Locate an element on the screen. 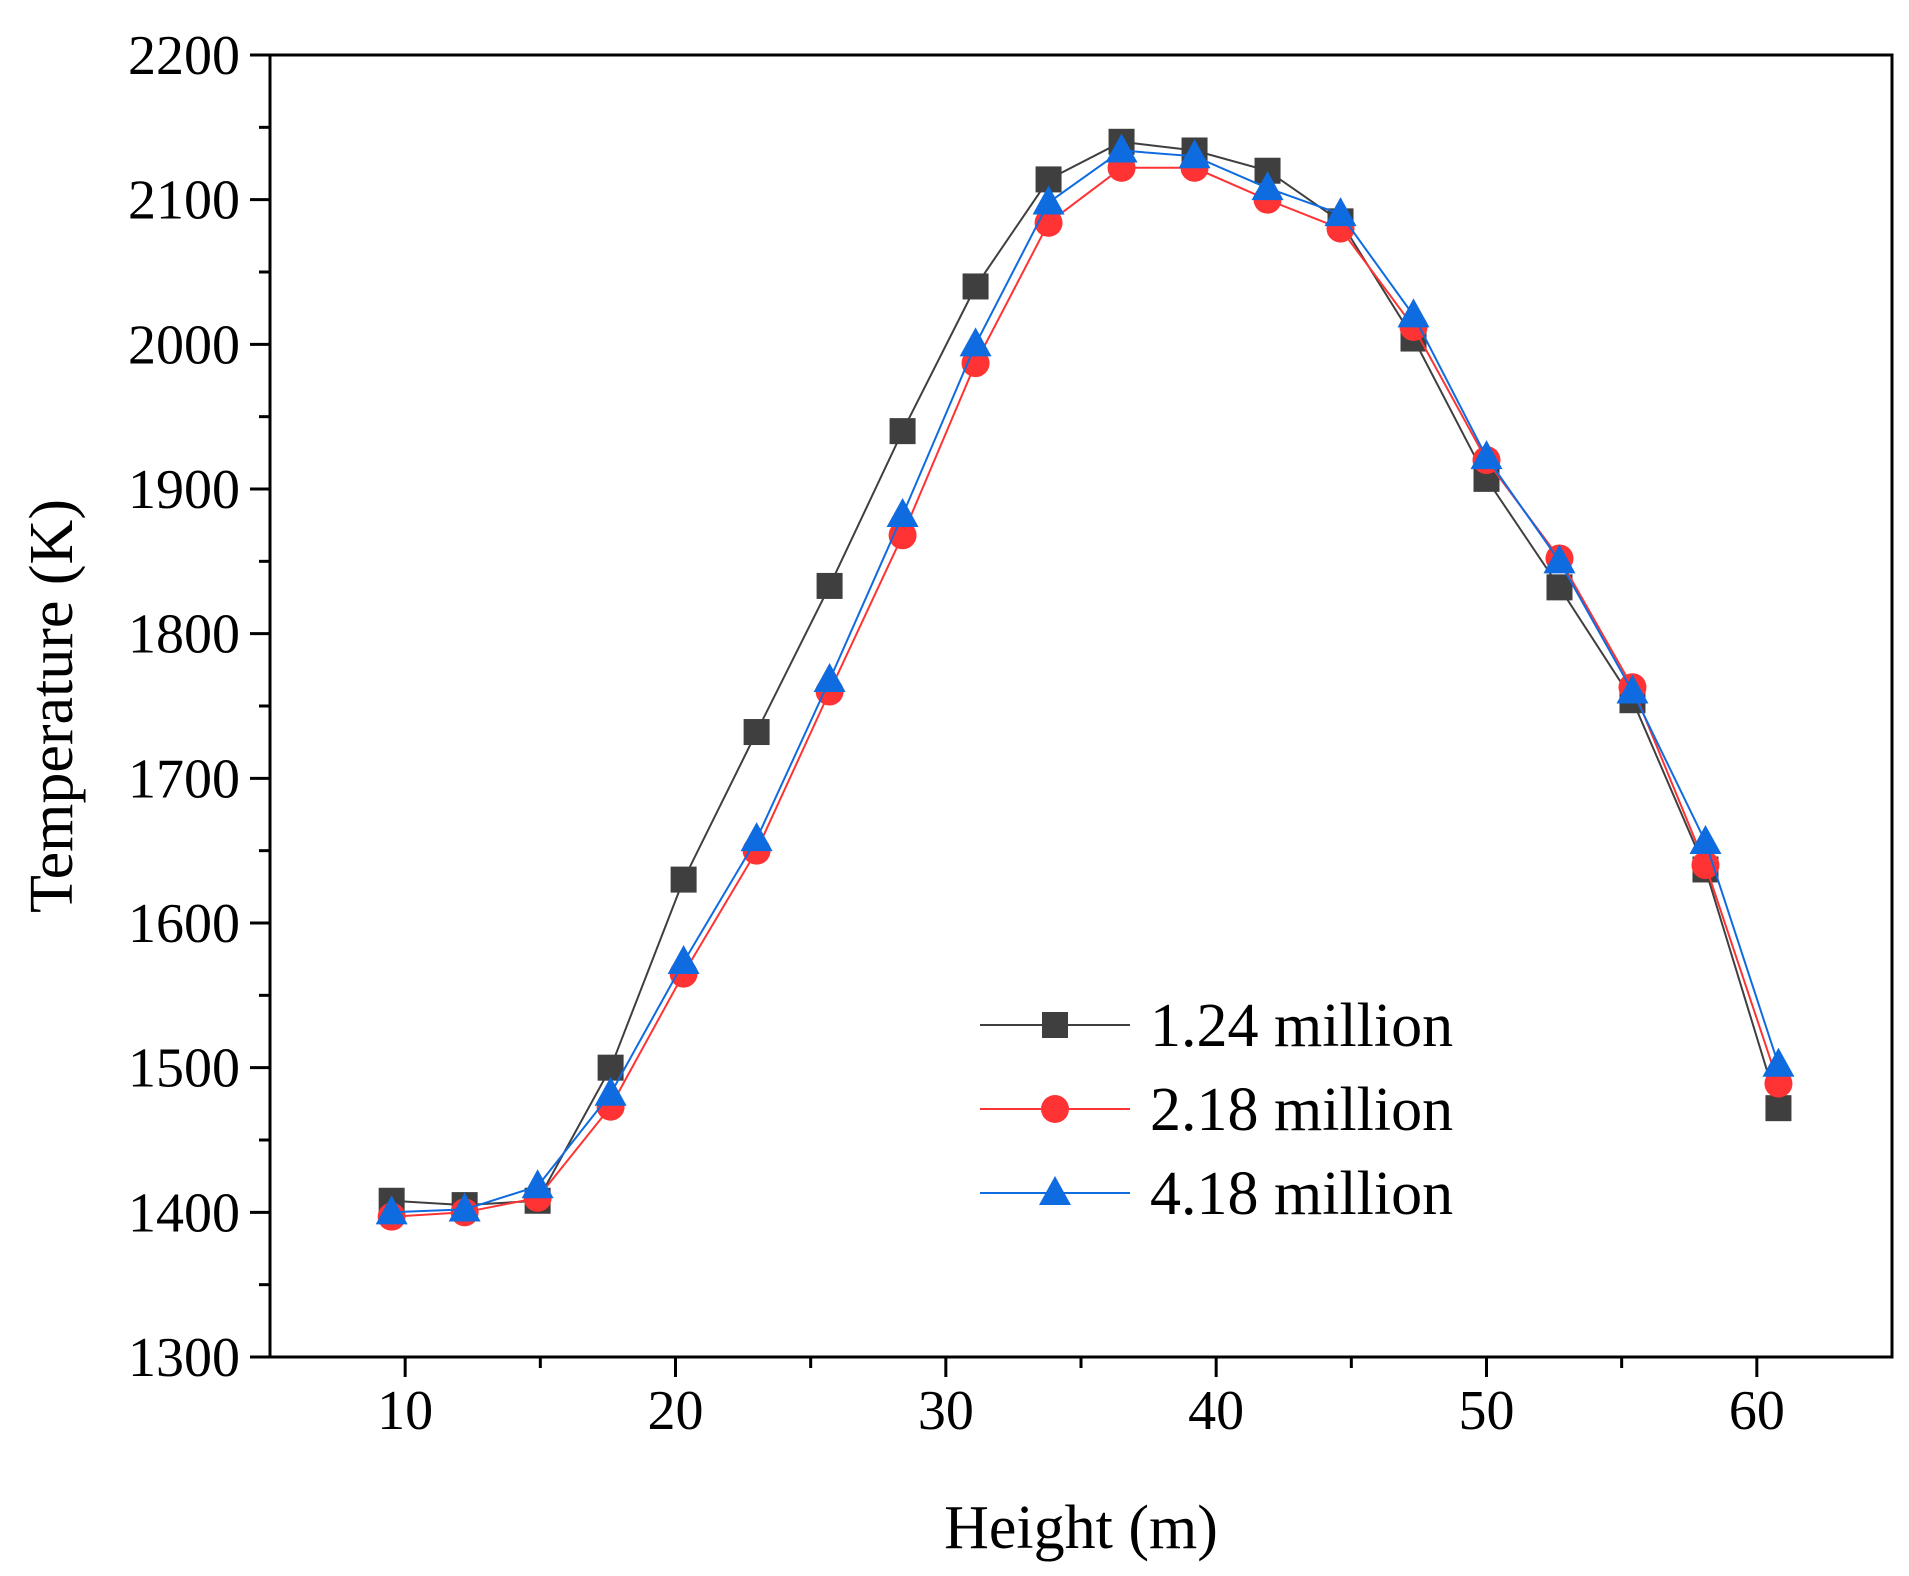 The image size is (1909, 1576). x-tick-label: 20 is located at coordinates (676, 1411).